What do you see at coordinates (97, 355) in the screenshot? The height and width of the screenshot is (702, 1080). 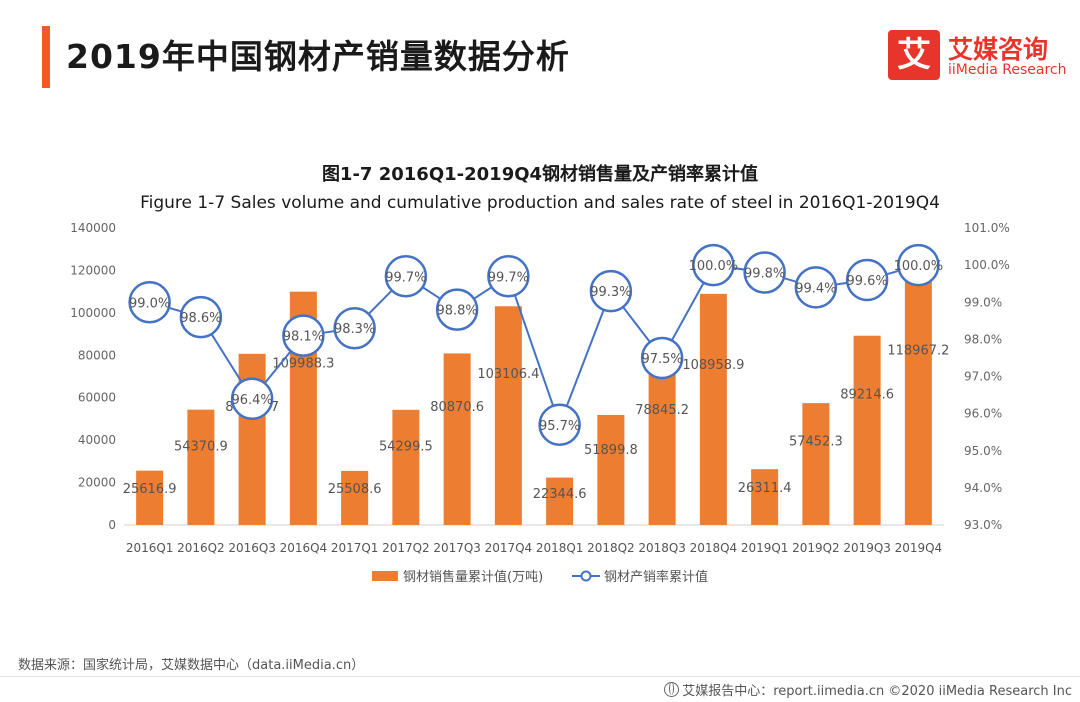 I see `y-left-tick-label: 80000` at bounding box center [97, 355].